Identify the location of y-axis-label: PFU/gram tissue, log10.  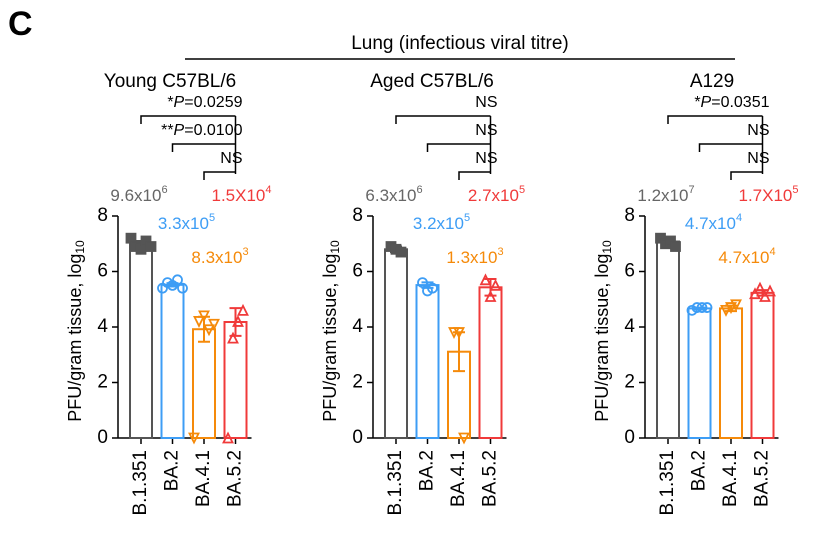
(603, 331).